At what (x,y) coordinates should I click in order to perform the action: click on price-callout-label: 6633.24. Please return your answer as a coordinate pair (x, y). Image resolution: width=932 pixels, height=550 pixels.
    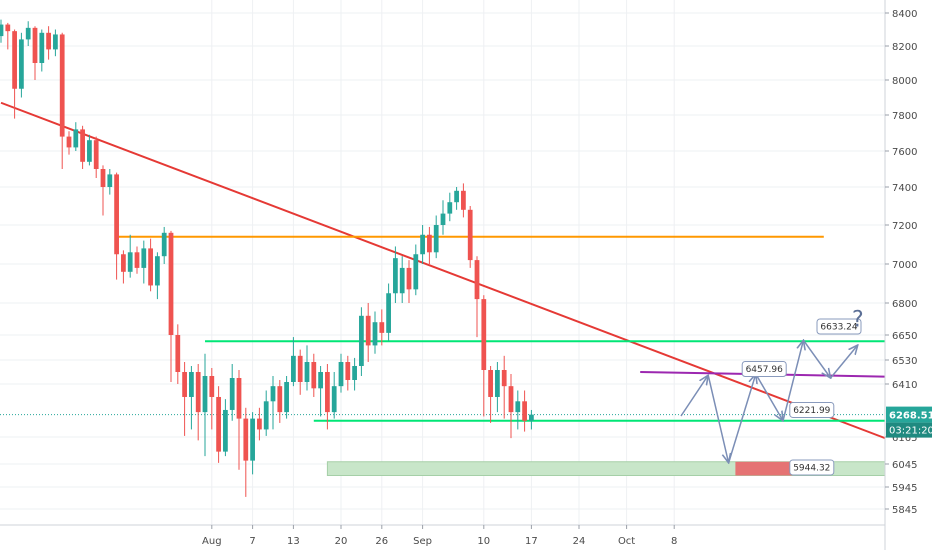
    Looking at the image, I should click on (838, 327).